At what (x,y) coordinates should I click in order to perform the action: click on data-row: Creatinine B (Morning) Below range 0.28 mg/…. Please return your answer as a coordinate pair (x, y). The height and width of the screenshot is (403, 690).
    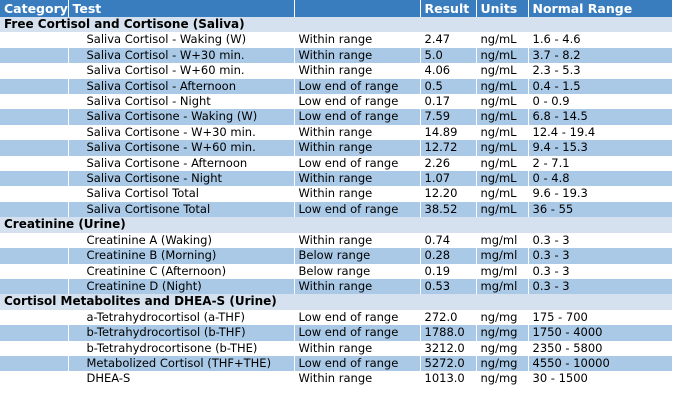
    Looking at the image, I should click on (336, 256).